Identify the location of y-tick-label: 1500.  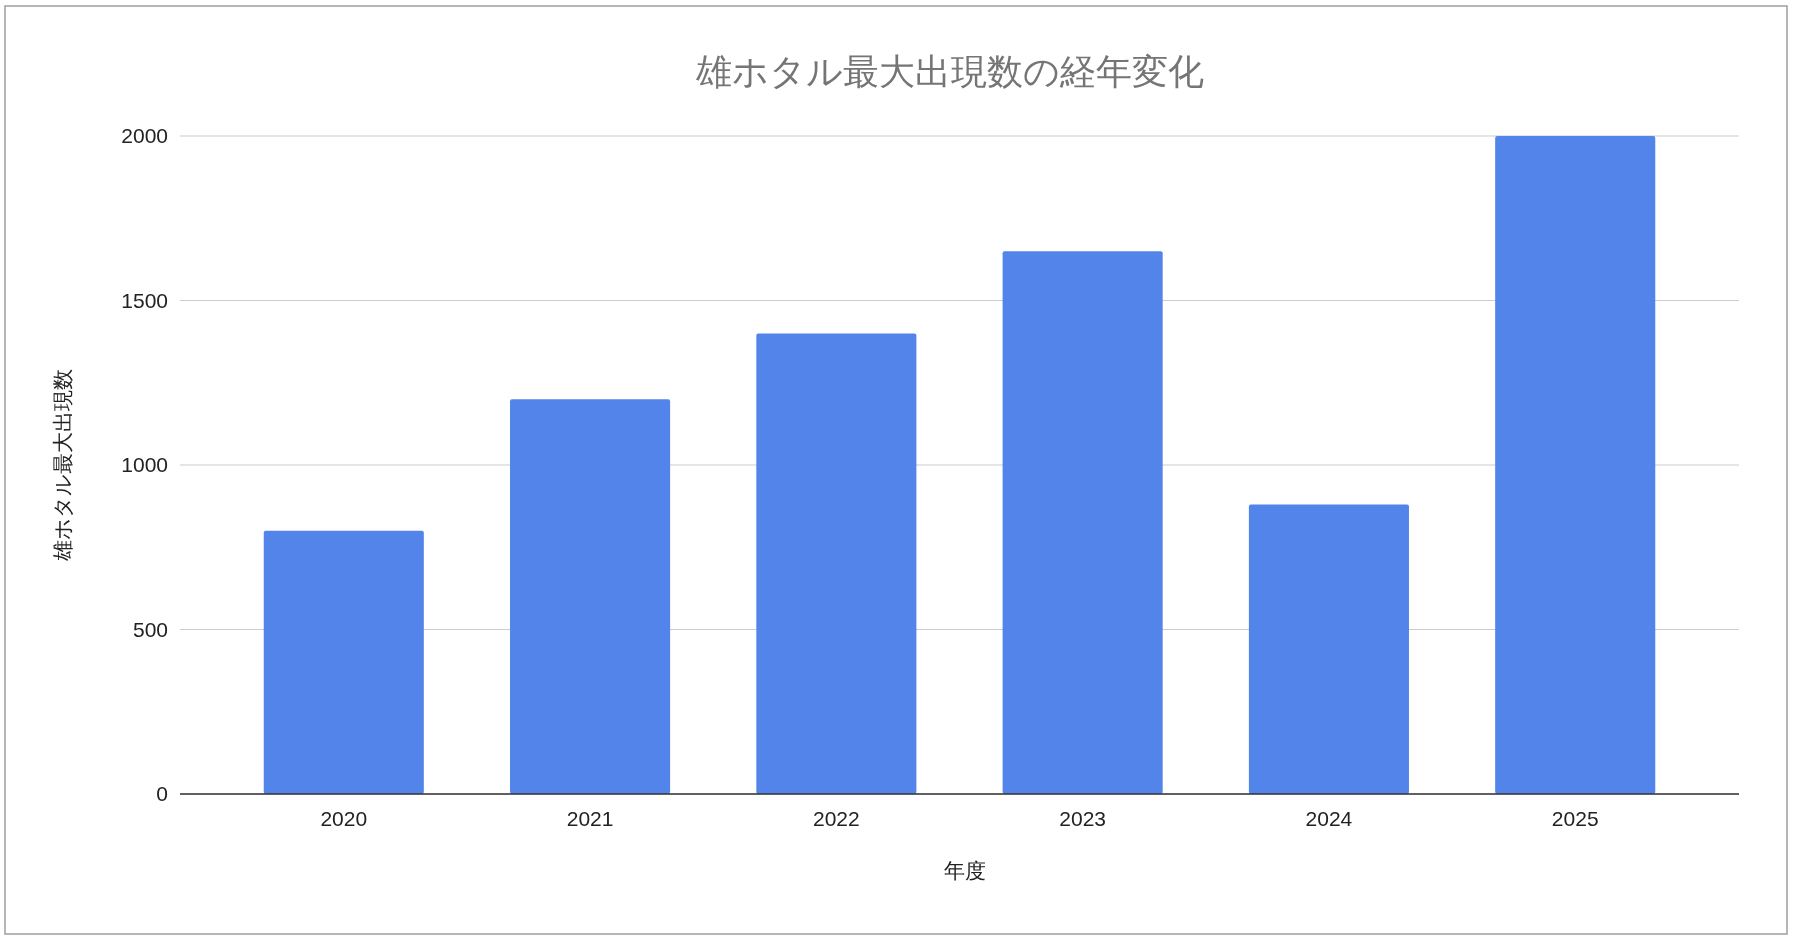
(144, 300).